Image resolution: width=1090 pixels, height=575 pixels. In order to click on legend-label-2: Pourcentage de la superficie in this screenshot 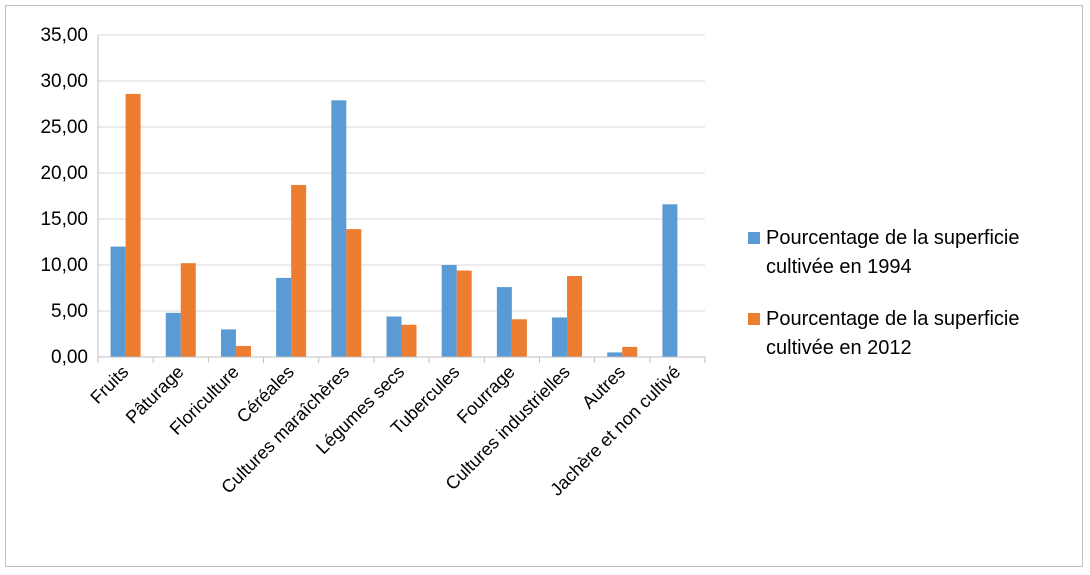, I will do `click(893, 319)`.